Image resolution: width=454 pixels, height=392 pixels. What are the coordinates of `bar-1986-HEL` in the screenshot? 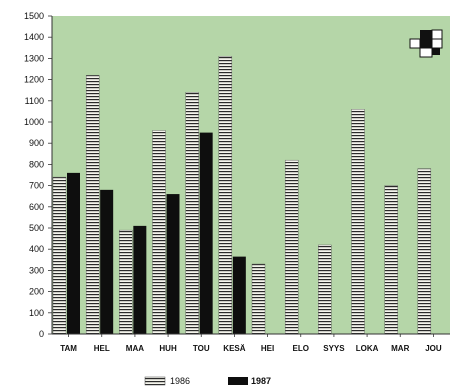 It's located at (92, 205).